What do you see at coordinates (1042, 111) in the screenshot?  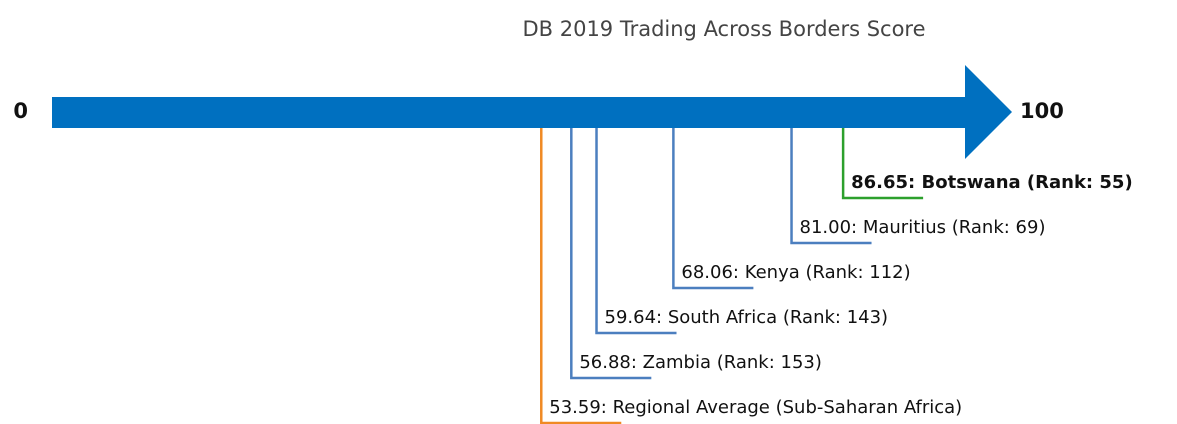 I see `tick-label: 100` at bounding box center [1042, 111].